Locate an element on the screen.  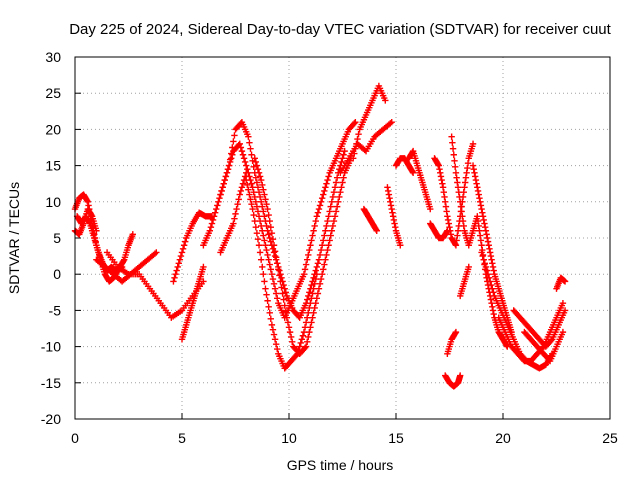
y-tick-label: -20 is located at coordinates (51, 419).